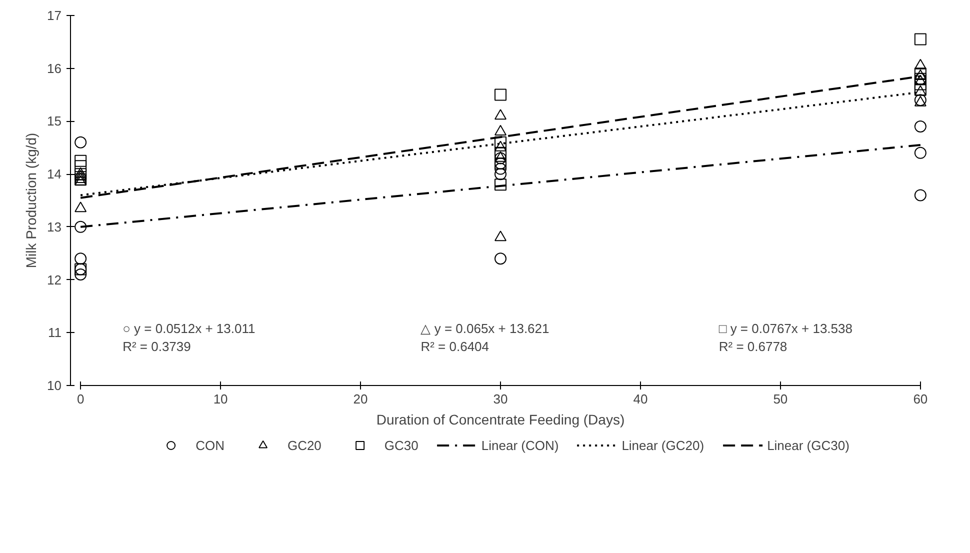 This screenshot has height=553, width=970. Describe the element at coordinates (640, 399) in the screenshot. I see `x-tick-label: 40` at that location.